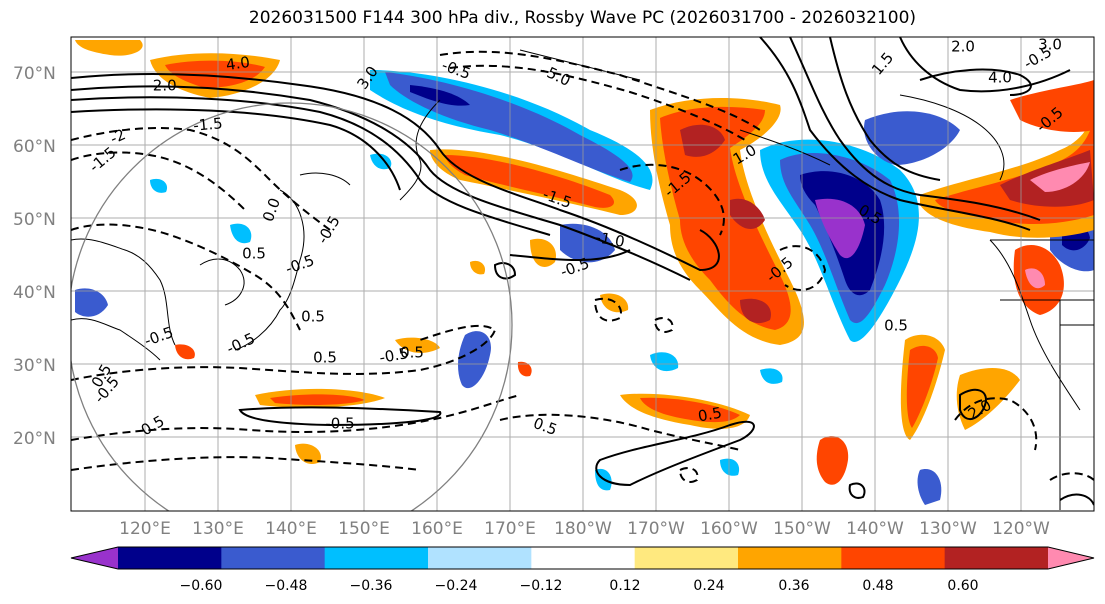  What do you see at coordinates (610, 239) in the screenshot?
I see `contour-label: -1.0` at bounding box center [610, 239].